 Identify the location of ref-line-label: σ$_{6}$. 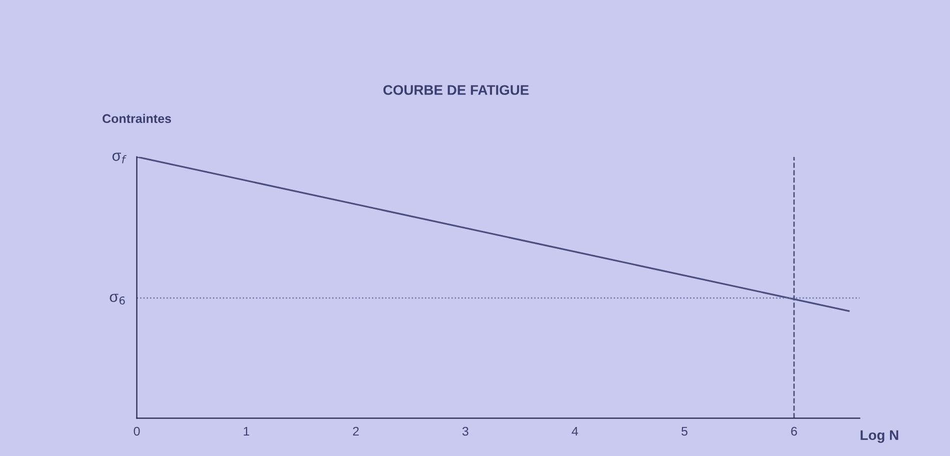
(117, 299).